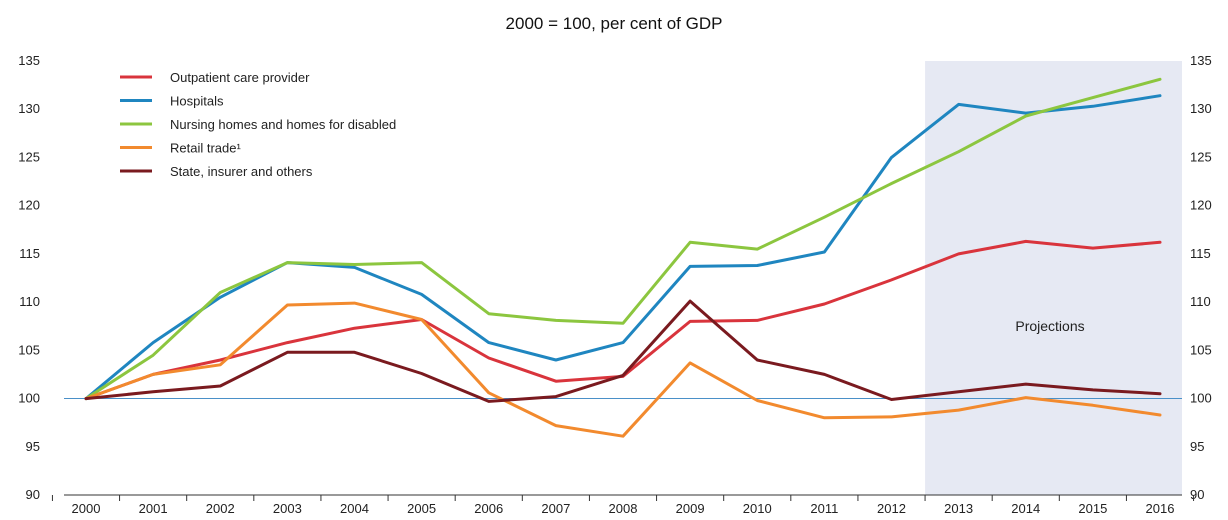 The width and height of the screenshot is (1228, 520). What do you see at coordinates (33, 446) in the screenshot?
I see `y-tick-label-left: 95` at bounding box center [33, 446].